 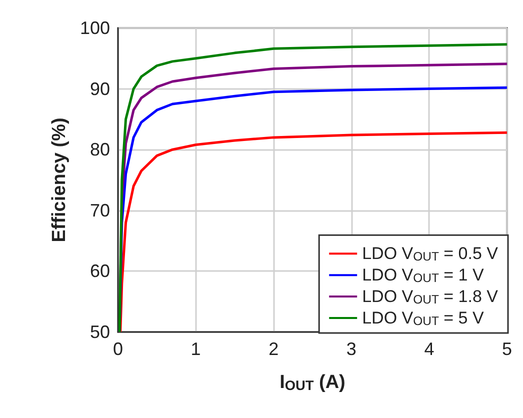 I want to click on x-tick-label: 5, so click(x=507, y=349).